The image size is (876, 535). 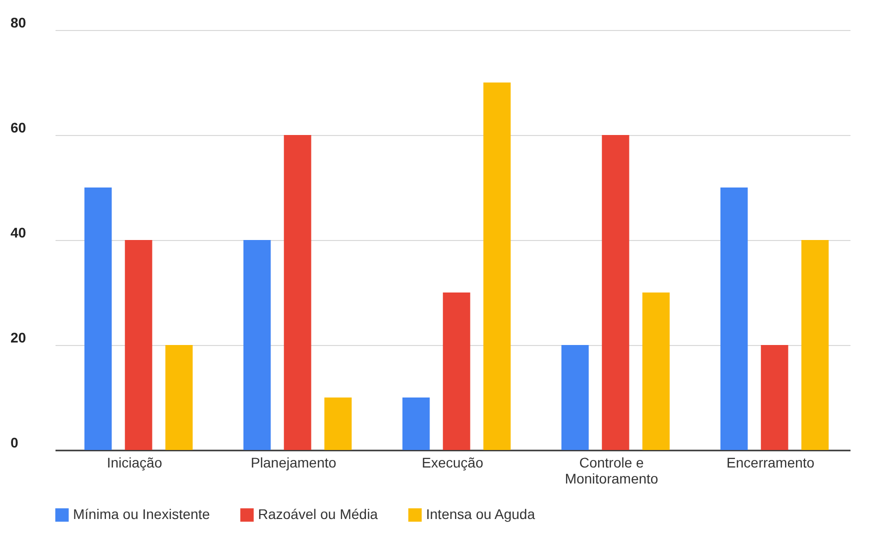 I want to click on legend-label: Intensa ou Aguda, so click(x=481, y=514).